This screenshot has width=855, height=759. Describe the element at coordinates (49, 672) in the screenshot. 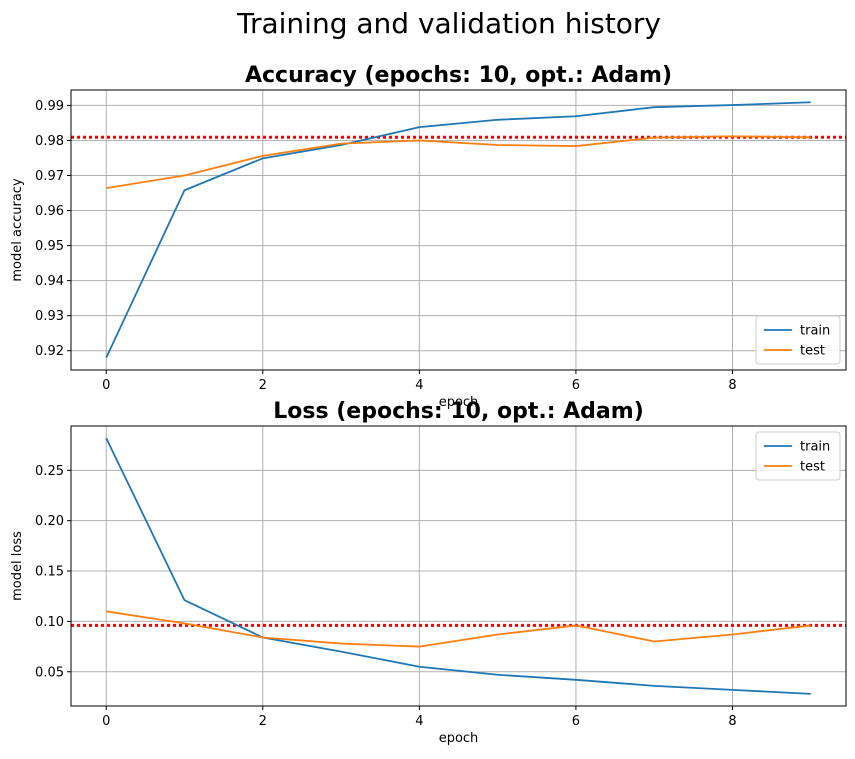

I see `y-tick-label: 0.05` at that location.